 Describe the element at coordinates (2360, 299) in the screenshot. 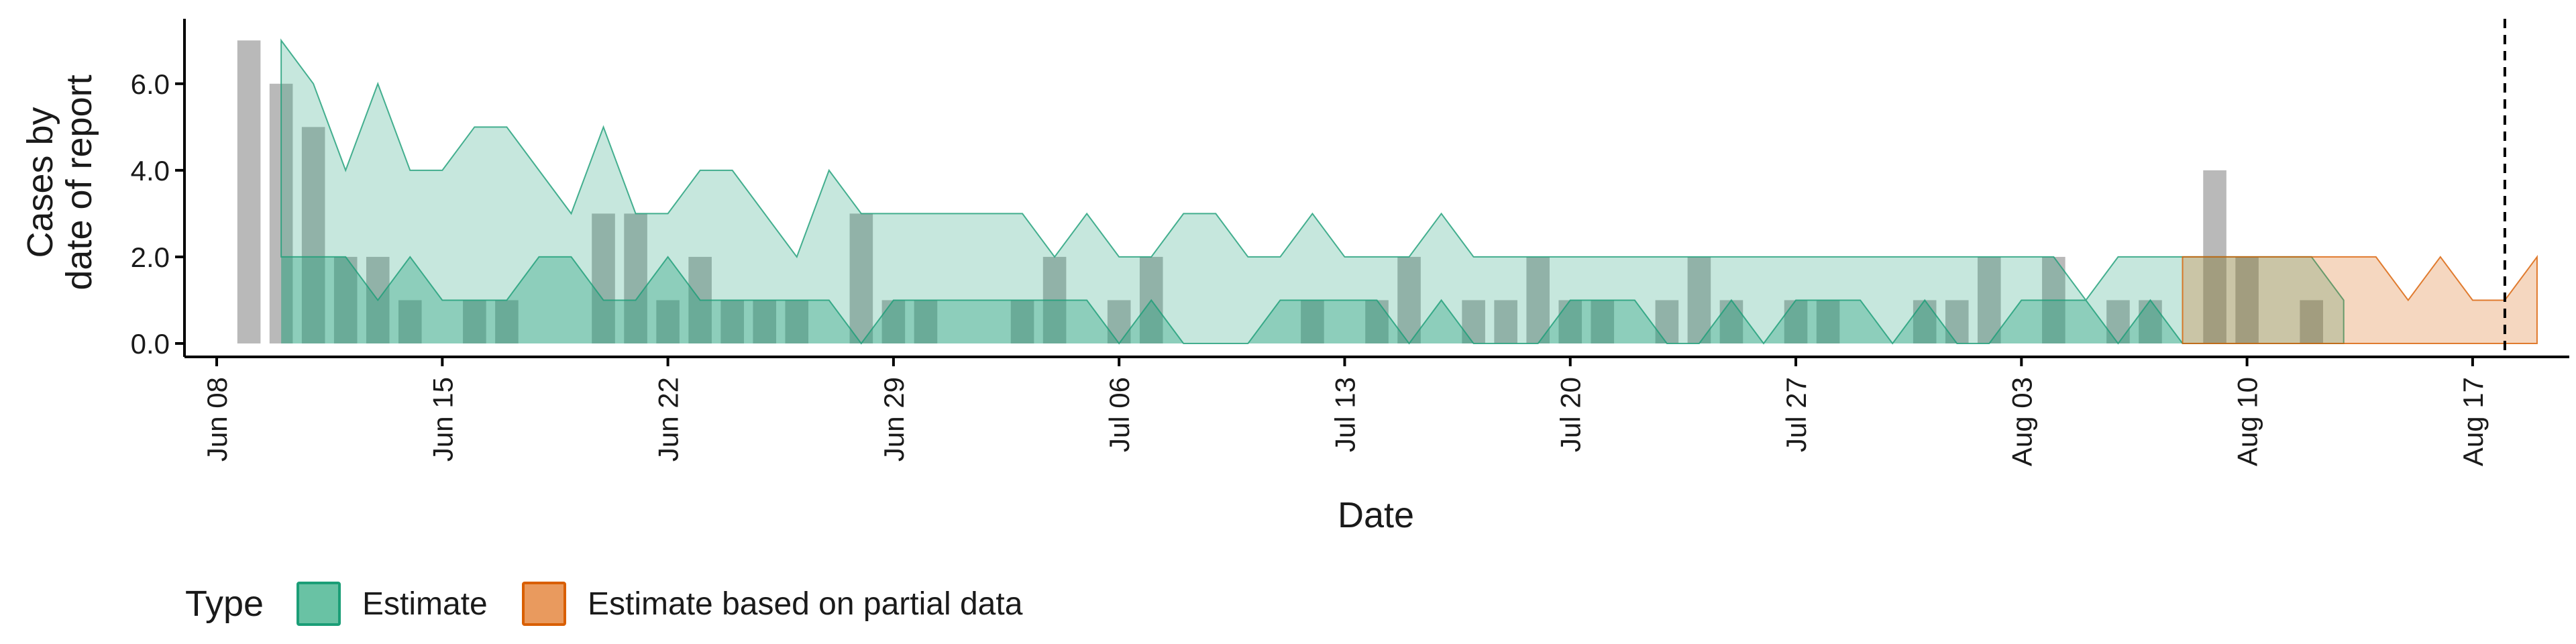

I see `partial-estimate-ribbon-outer` at that location.